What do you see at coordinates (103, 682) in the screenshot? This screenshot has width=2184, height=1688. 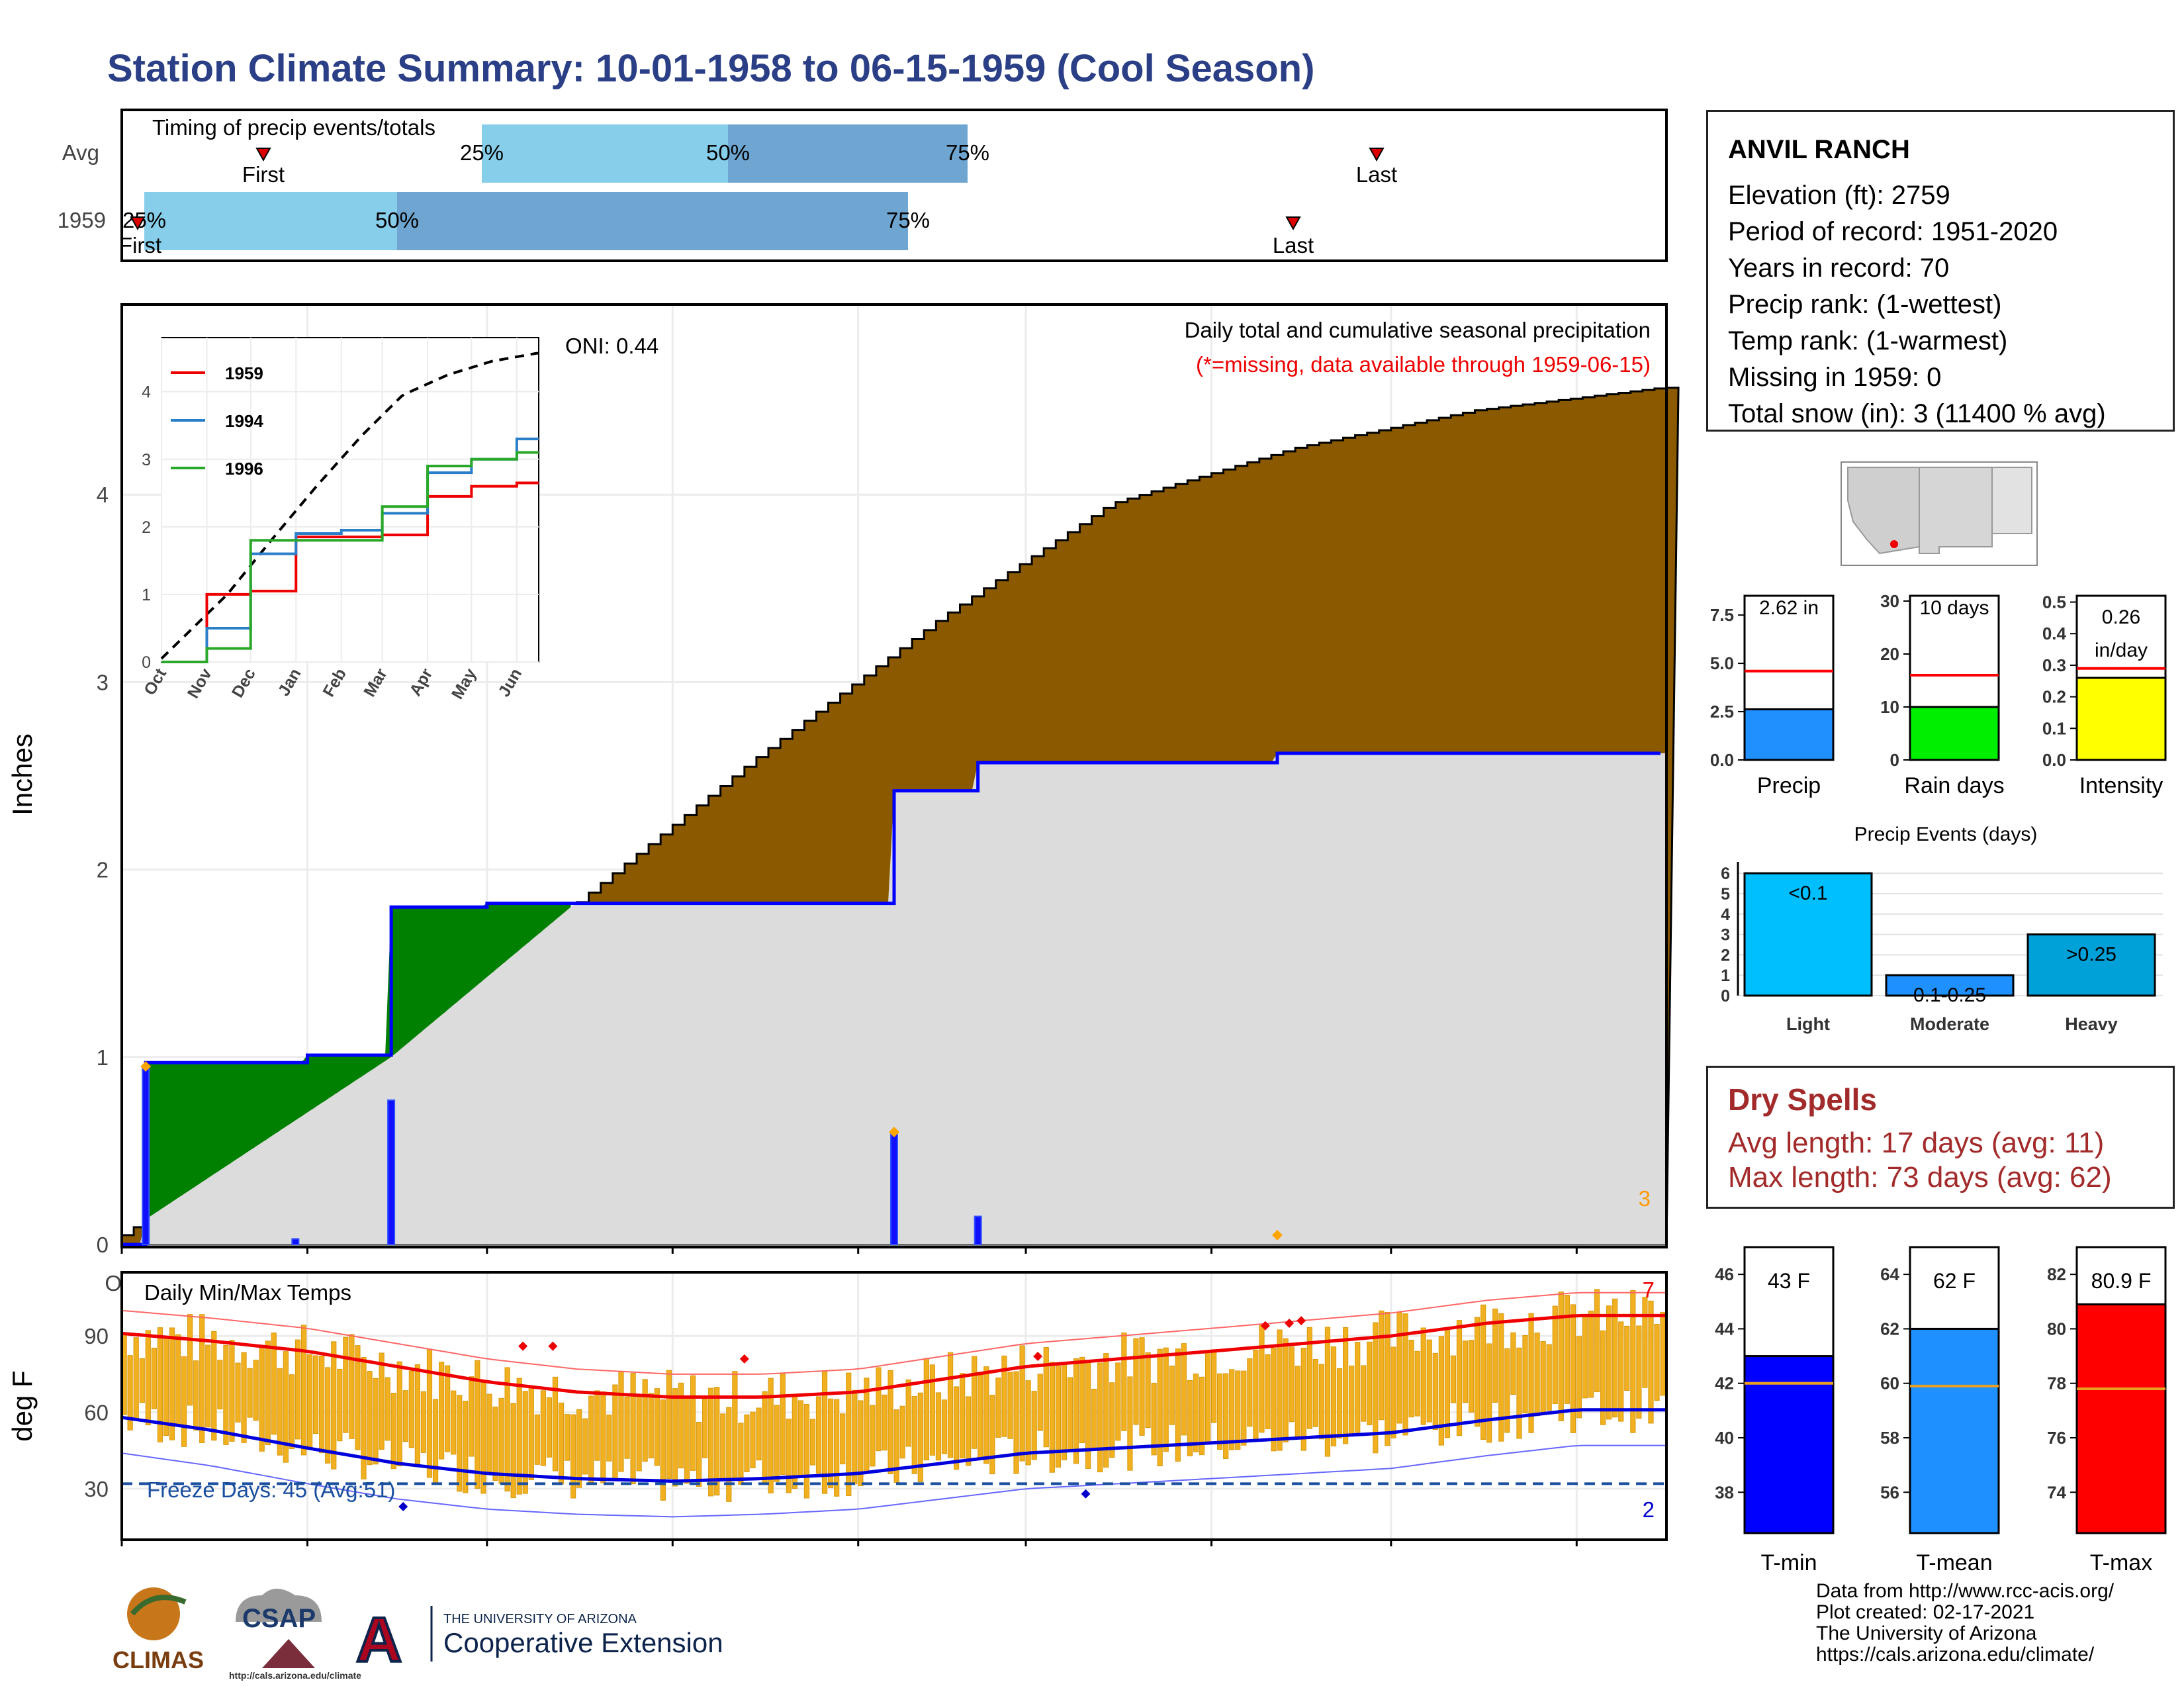 I see `main-ytick-label: 3` at bounding box center [103, 682].